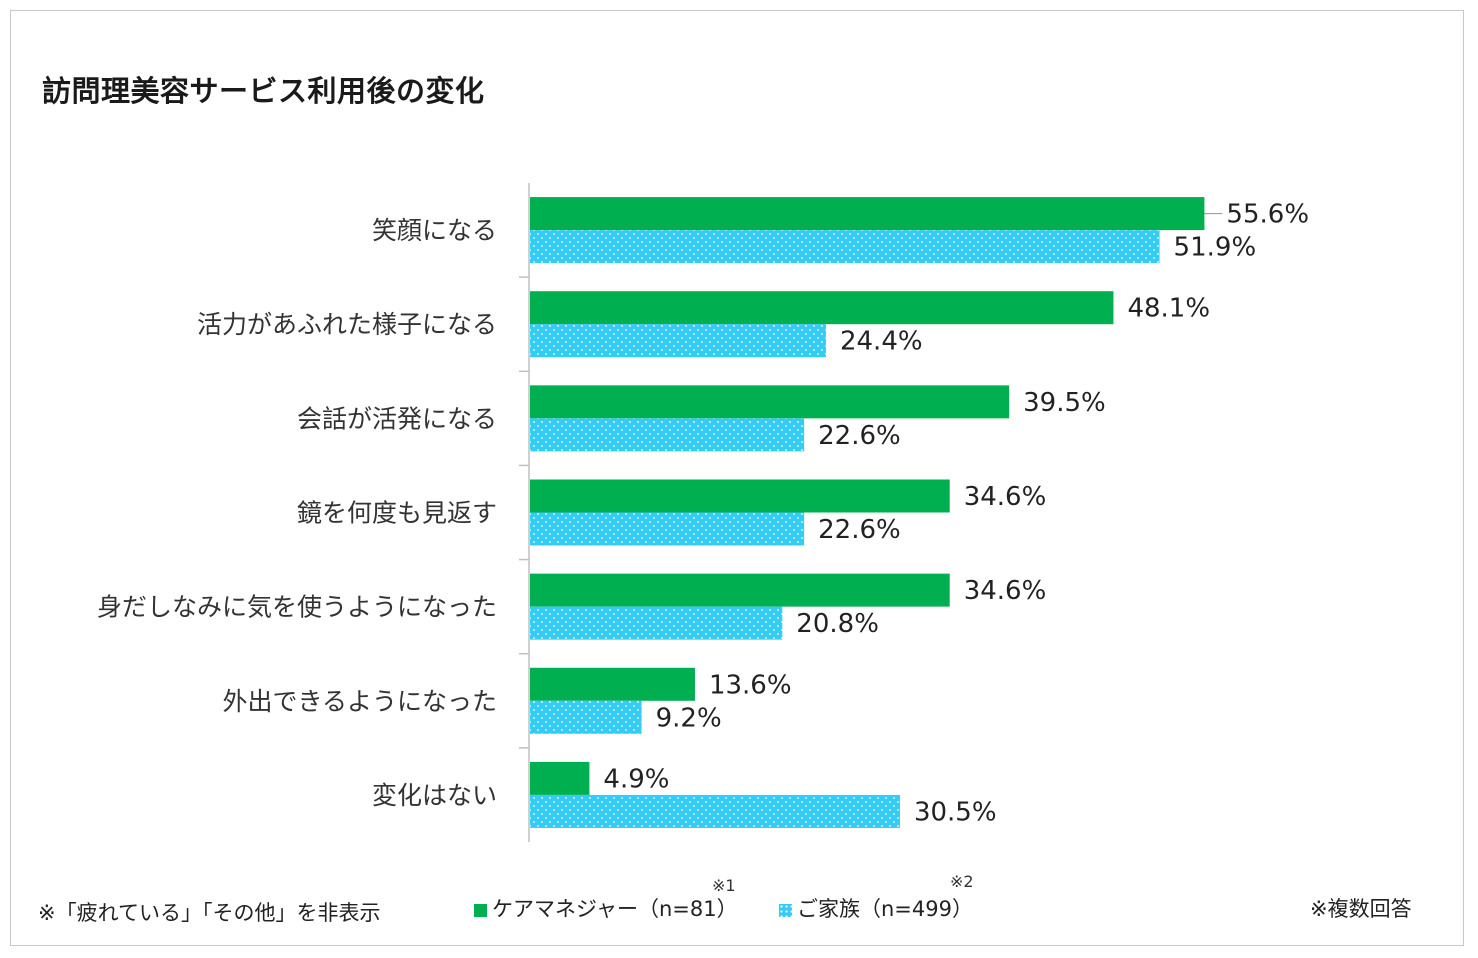  What do you see at coordinates (885, 909) in the screenshot?
I see `legend-label-family: ご家族（n=499）` at bounding box center [885, 909].